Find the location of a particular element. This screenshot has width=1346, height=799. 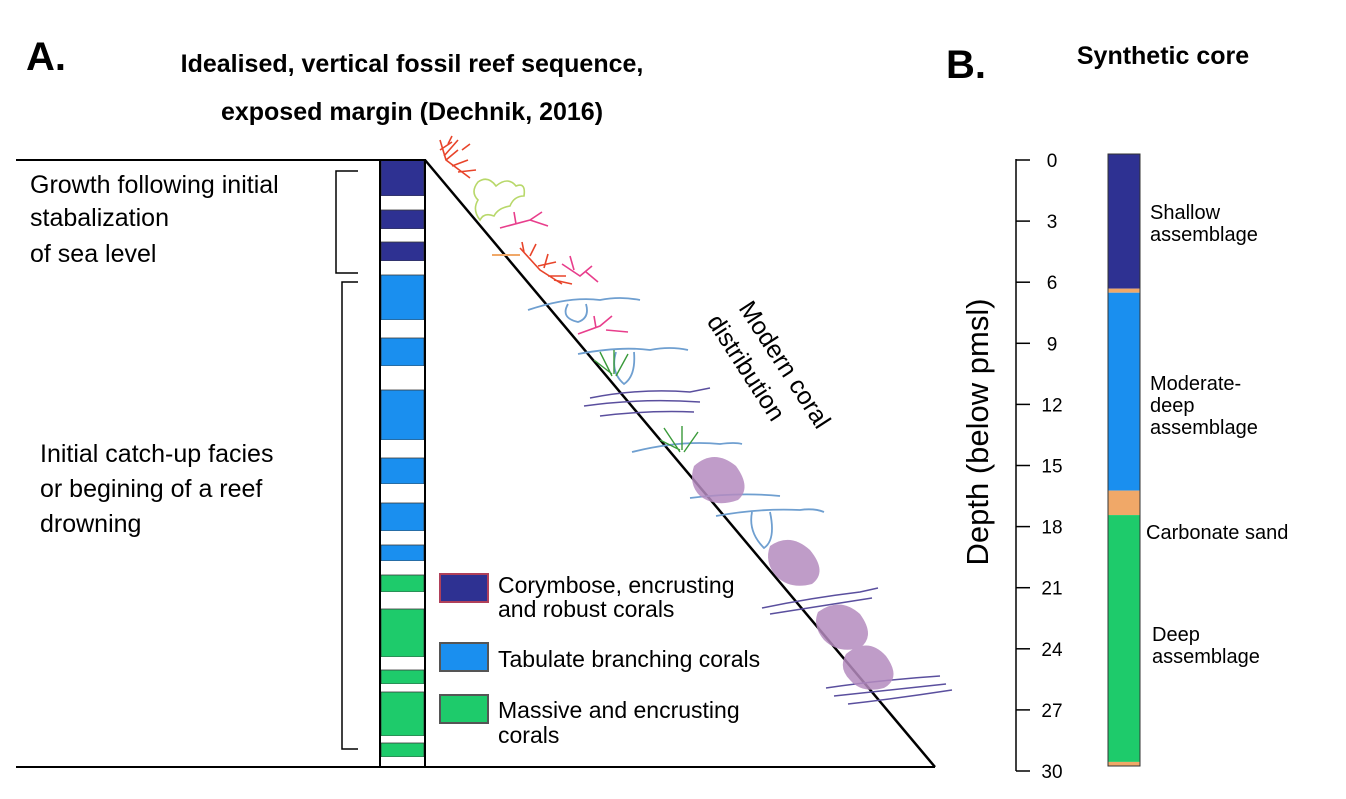

massive-coral-icon is located at coordinates (793, 573).